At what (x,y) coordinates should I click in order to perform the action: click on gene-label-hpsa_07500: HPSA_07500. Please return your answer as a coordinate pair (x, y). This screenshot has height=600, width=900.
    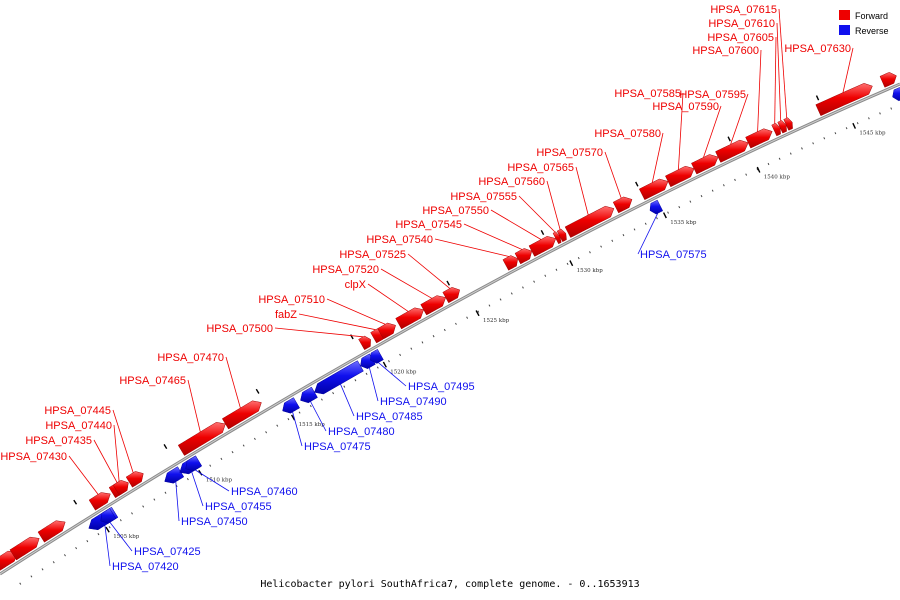
    Looking at the image, I should click on (239, 329).